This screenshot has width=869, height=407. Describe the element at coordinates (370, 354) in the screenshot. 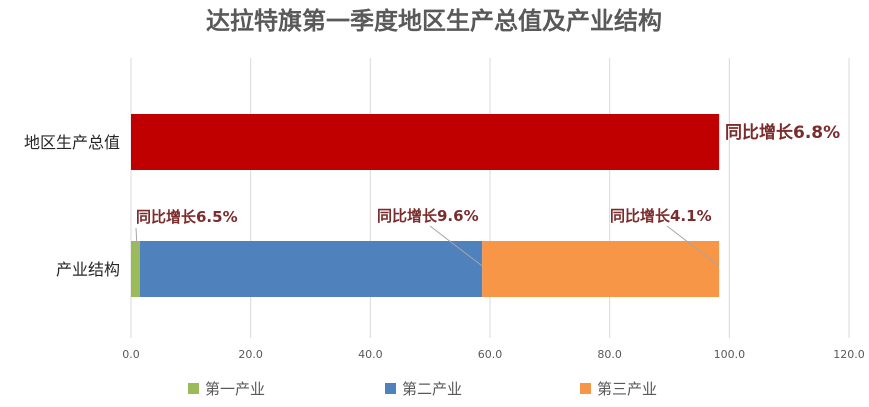

I see `x-tick-label: 40.0` at that location.